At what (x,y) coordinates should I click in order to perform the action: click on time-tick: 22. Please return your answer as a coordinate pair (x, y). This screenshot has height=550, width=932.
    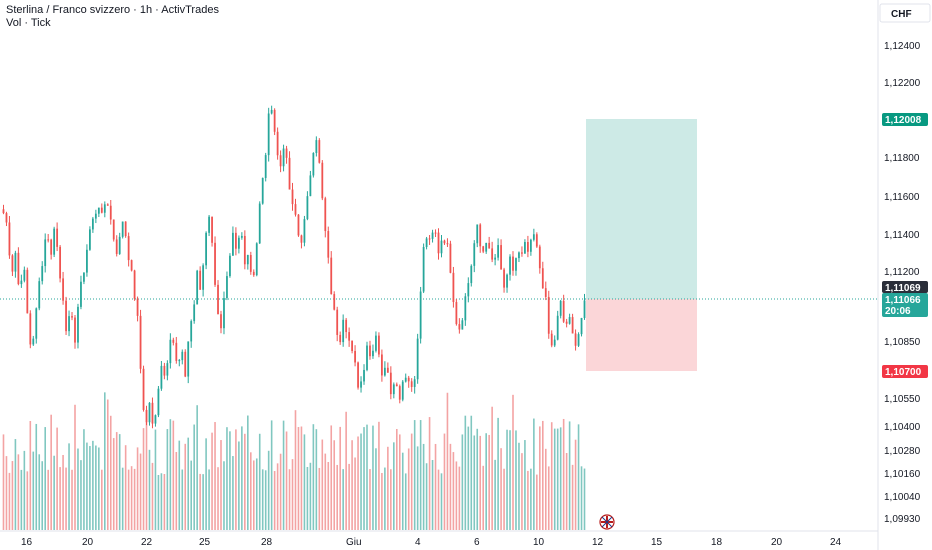
    Looking at the image, I should click on (147, 542).